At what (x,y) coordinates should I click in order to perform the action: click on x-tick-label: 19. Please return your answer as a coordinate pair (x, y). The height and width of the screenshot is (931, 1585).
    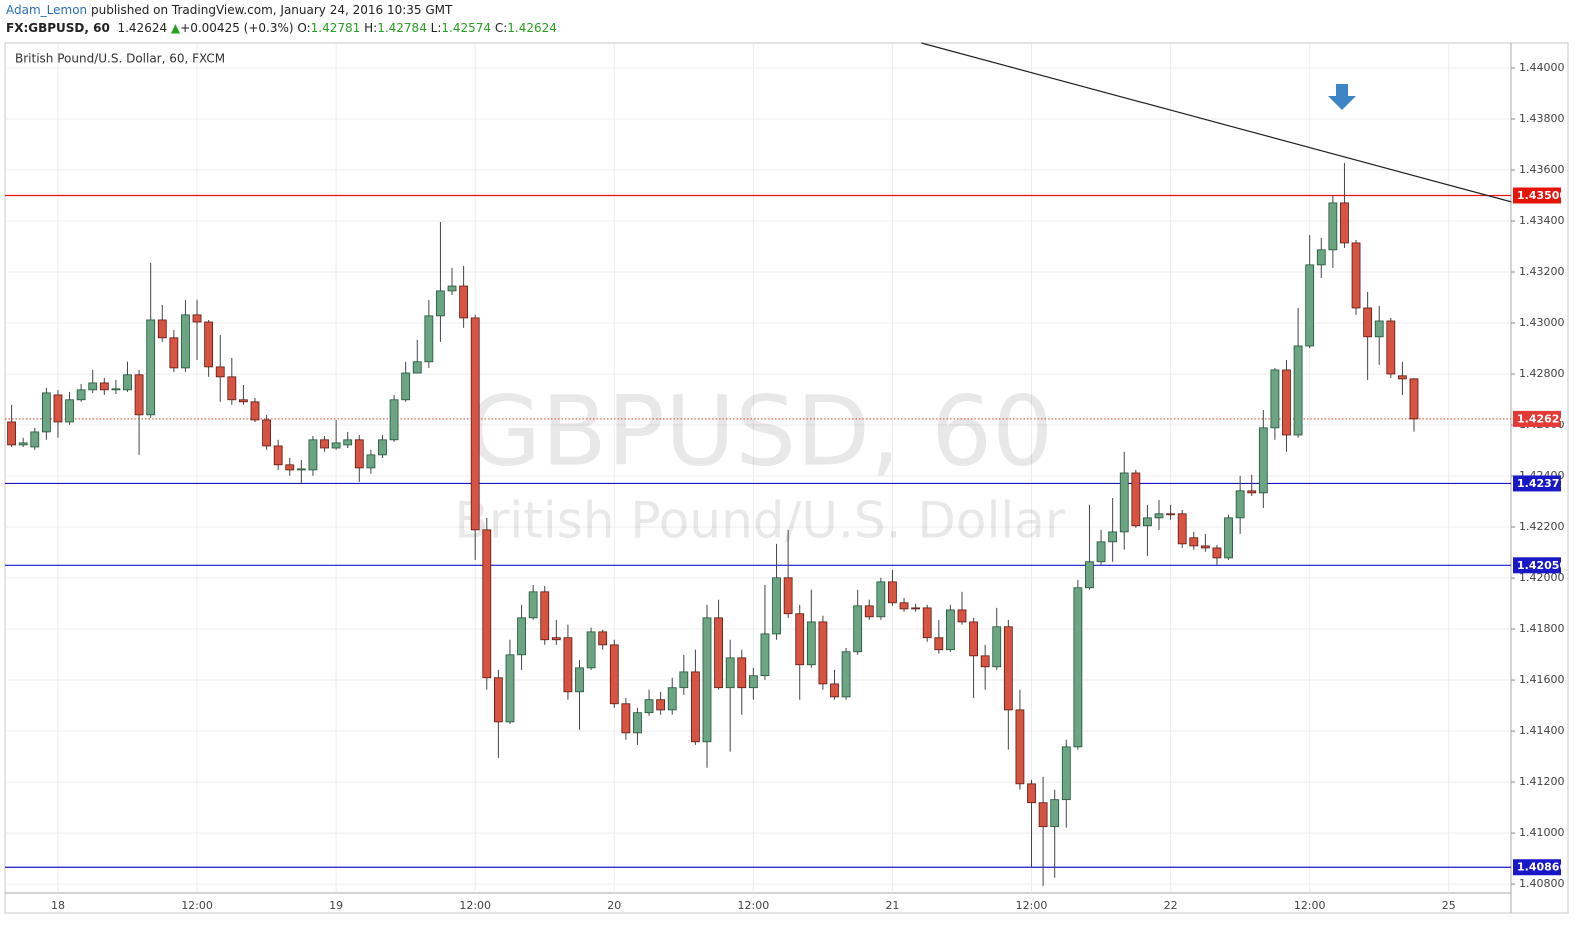
    Looking at the image, I should click on (336, 905).